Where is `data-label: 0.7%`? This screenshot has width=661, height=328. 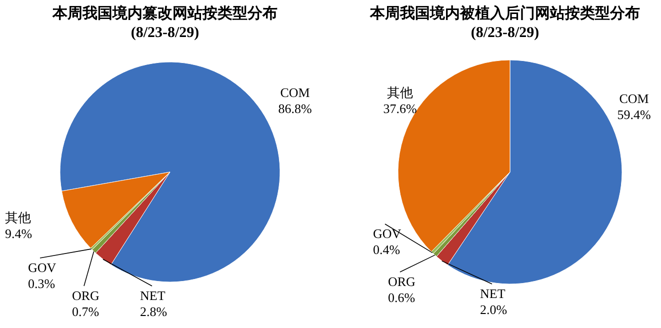 data-label: 0.7% is located at coordinates (86, 311).